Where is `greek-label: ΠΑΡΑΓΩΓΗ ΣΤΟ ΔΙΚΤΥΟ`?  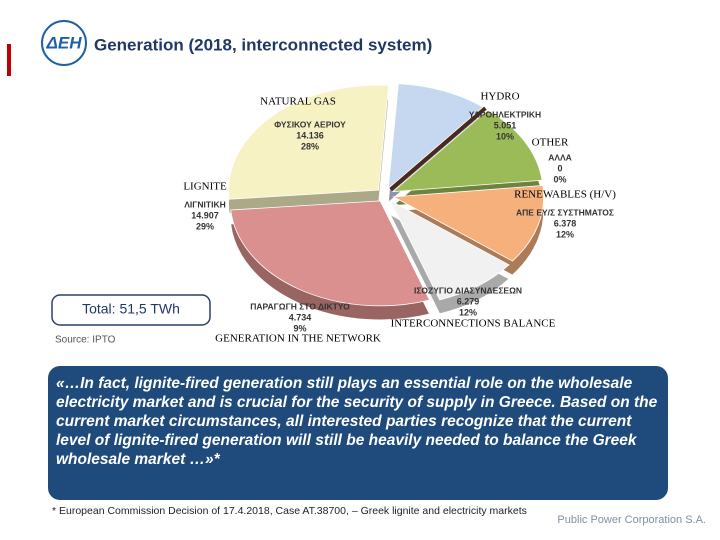 greek-label: ΠΑΡΑΓΩΓΗ ΣΤΟ ΔΙΚΤΥΟ is located at coordinates (300, 306).